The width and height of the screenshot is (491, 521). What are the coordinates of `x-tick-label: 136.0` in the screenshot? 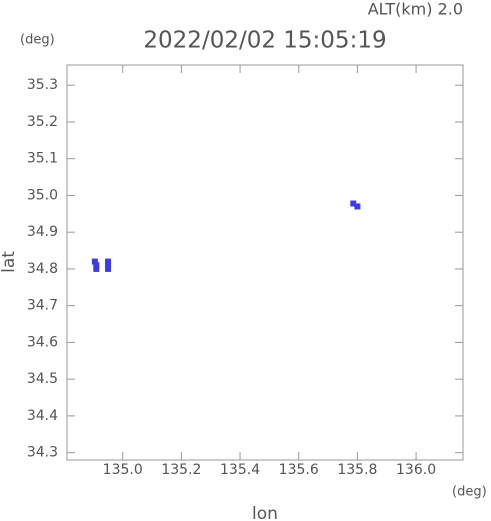 It's located at (416, 470).